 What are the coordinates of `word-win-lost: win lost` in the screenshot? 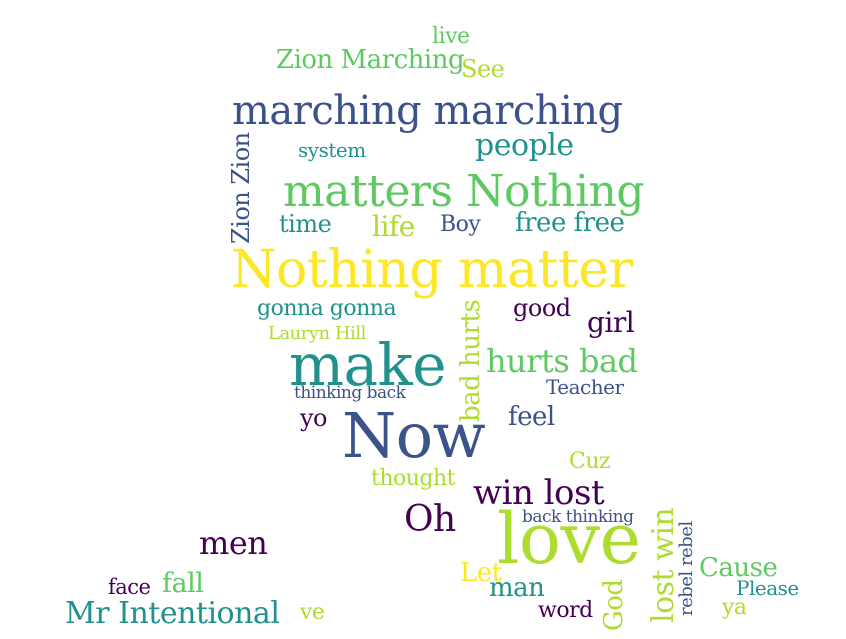 It's located at (539, 493).